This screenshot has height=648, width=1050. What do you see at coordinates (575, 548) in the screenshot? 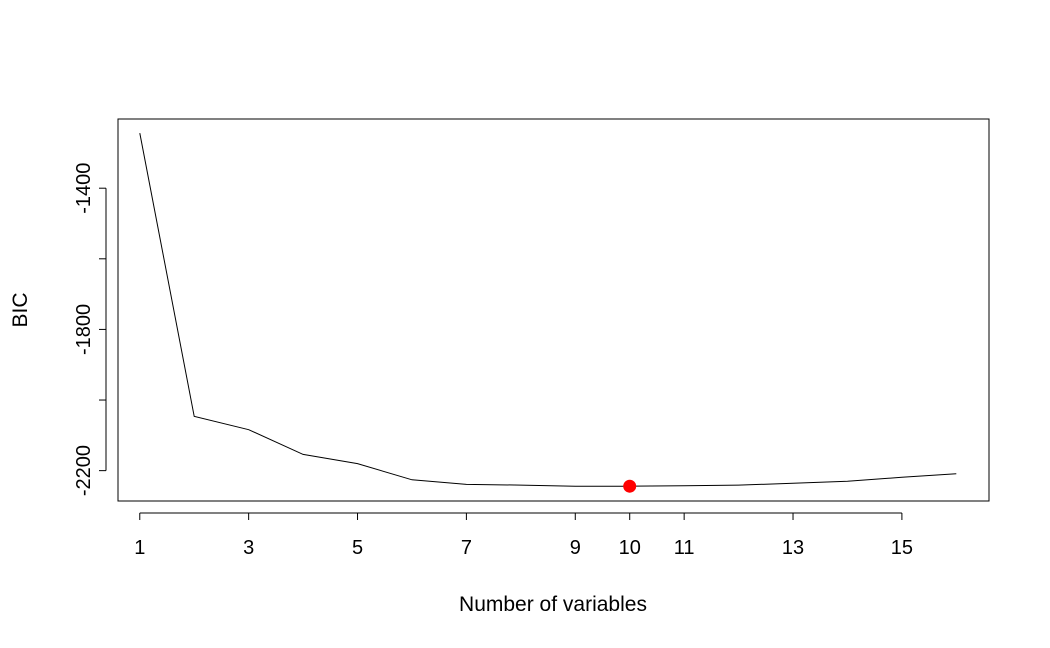
I see `x-tick-label: 9` at bounding box center [575, 548].